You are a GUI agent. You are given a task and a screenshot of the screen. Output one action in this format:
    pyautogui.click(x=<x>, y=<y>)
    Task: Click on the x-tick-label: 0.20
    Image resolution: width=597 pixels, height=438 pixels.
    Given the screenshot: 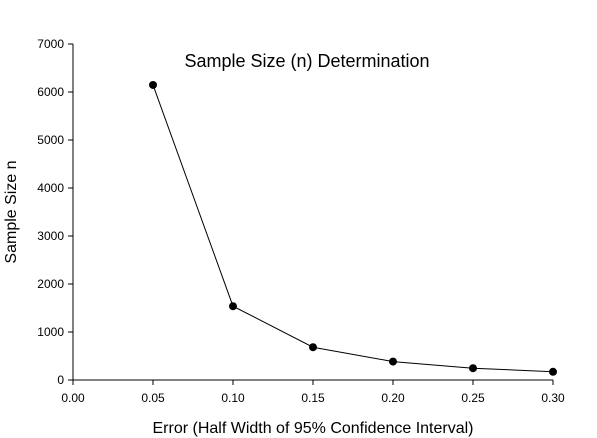 What is the action you would take?
    pyautogui.click(x=393, y=398)
    